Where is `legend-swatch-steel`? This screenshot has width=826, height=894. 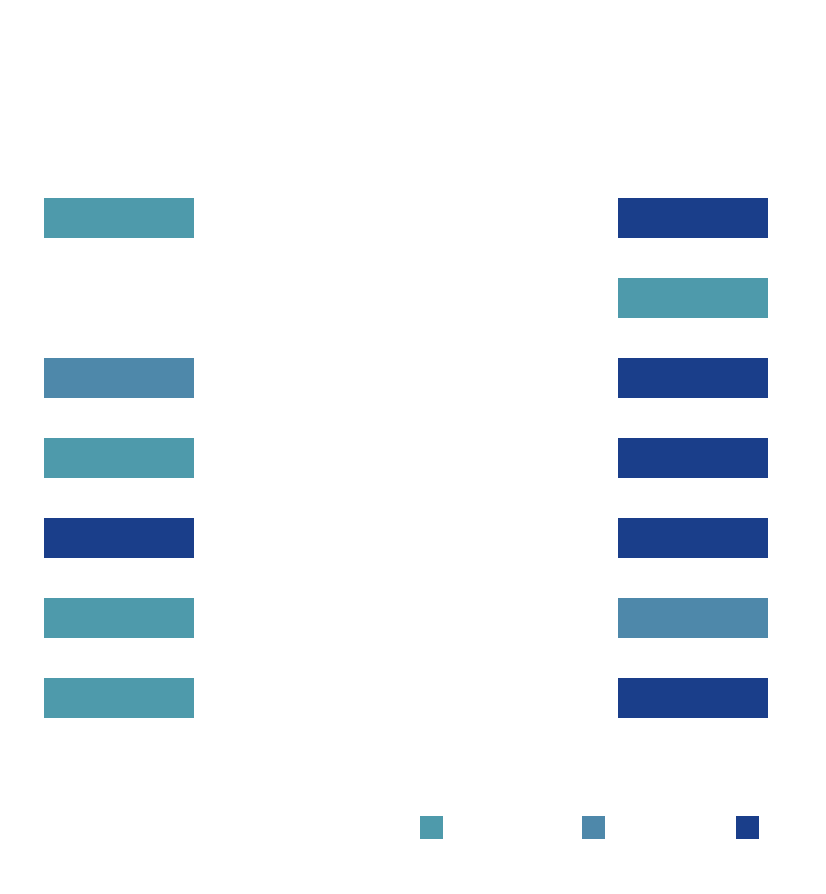
legend-swatch-steel is located at coordinates (593, 827).